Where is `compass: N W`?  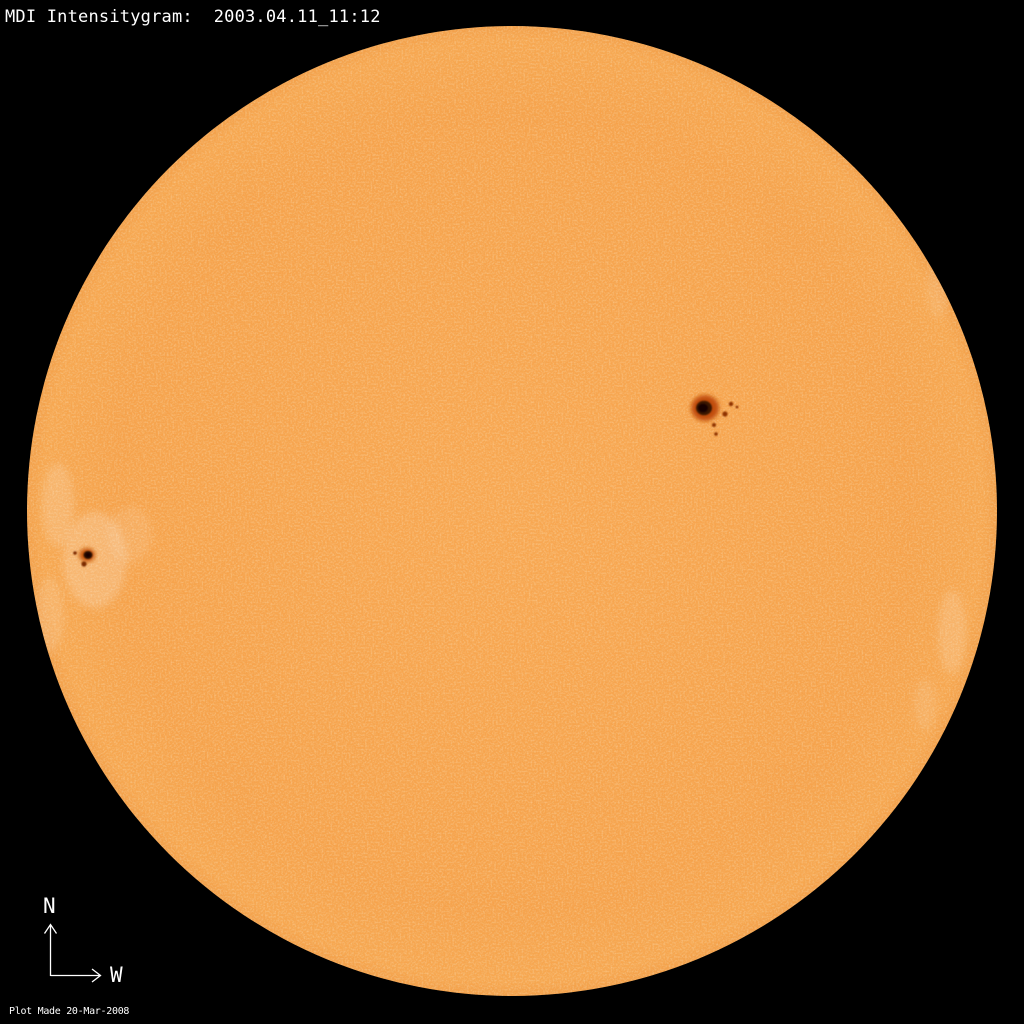
compass: N W is located at coordinates (83, 940).